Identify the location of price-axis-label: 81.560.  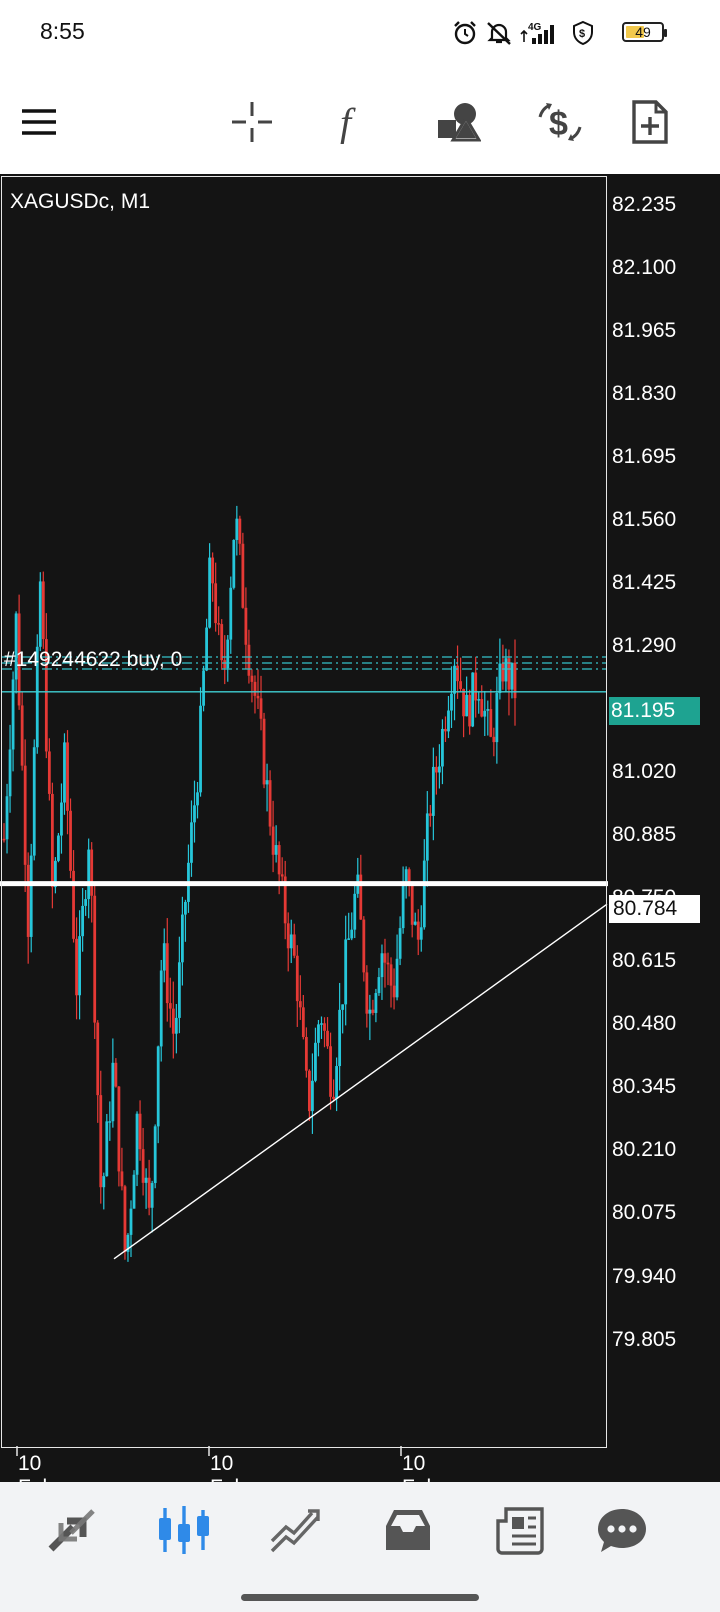
(644, 520).